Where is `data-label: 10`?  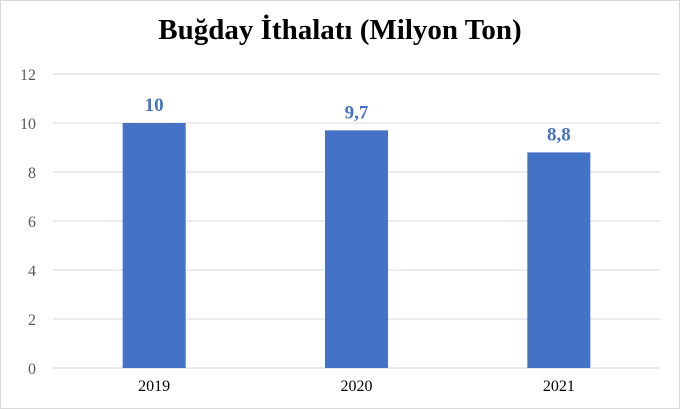 data-label: 10 is located at coordinates (154, 105).